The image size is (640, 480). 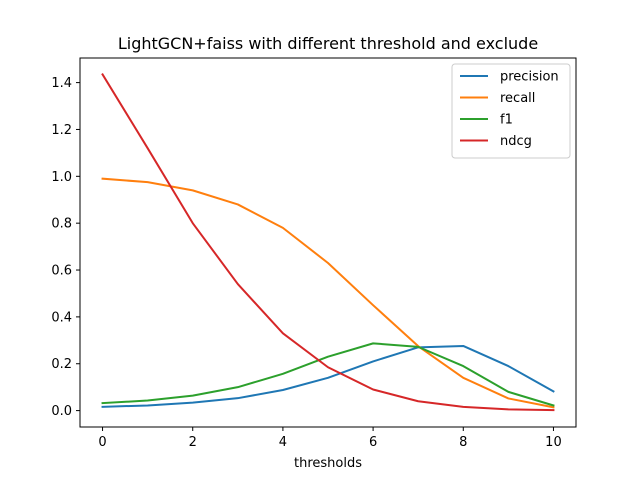 What do you see at coordinates (553, 442) in the screenshot?
I see `x-tick-label: 10` at bounding box center [553, 442].